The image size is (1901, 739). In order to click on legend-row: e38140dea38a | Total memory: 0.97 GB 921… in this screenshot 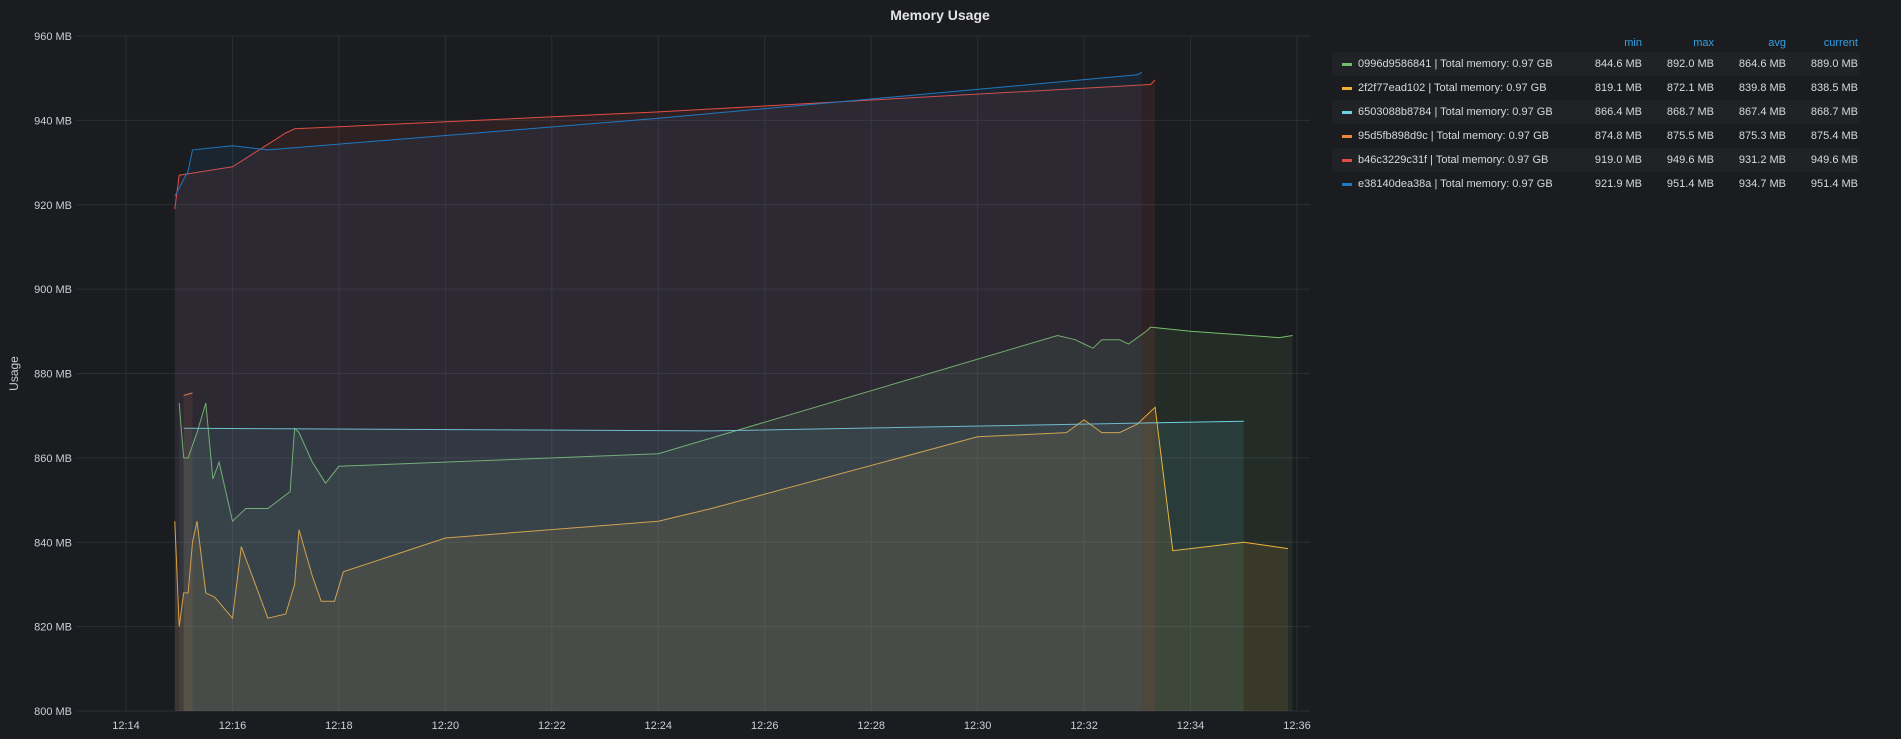, I will do `click(1596, 184)`.